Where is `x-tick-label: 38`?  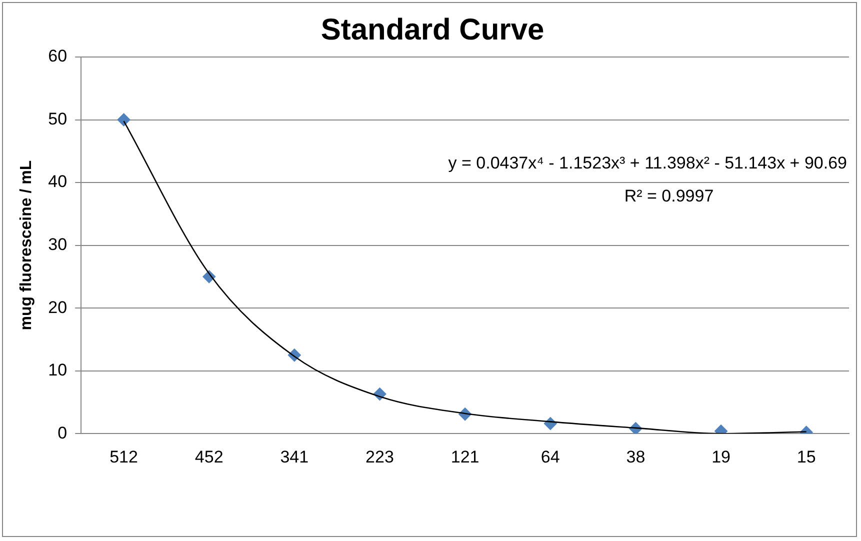
x-tick-label: 38 is located at coordinates (636, 456).